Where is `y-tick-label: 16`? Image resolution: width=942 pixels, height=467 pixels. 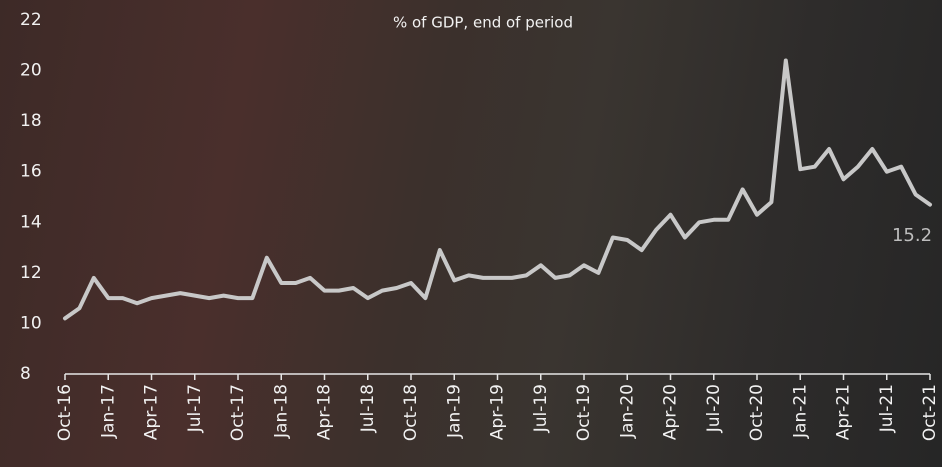
y-tick-label: 16 is located at coordinates (31, 172).